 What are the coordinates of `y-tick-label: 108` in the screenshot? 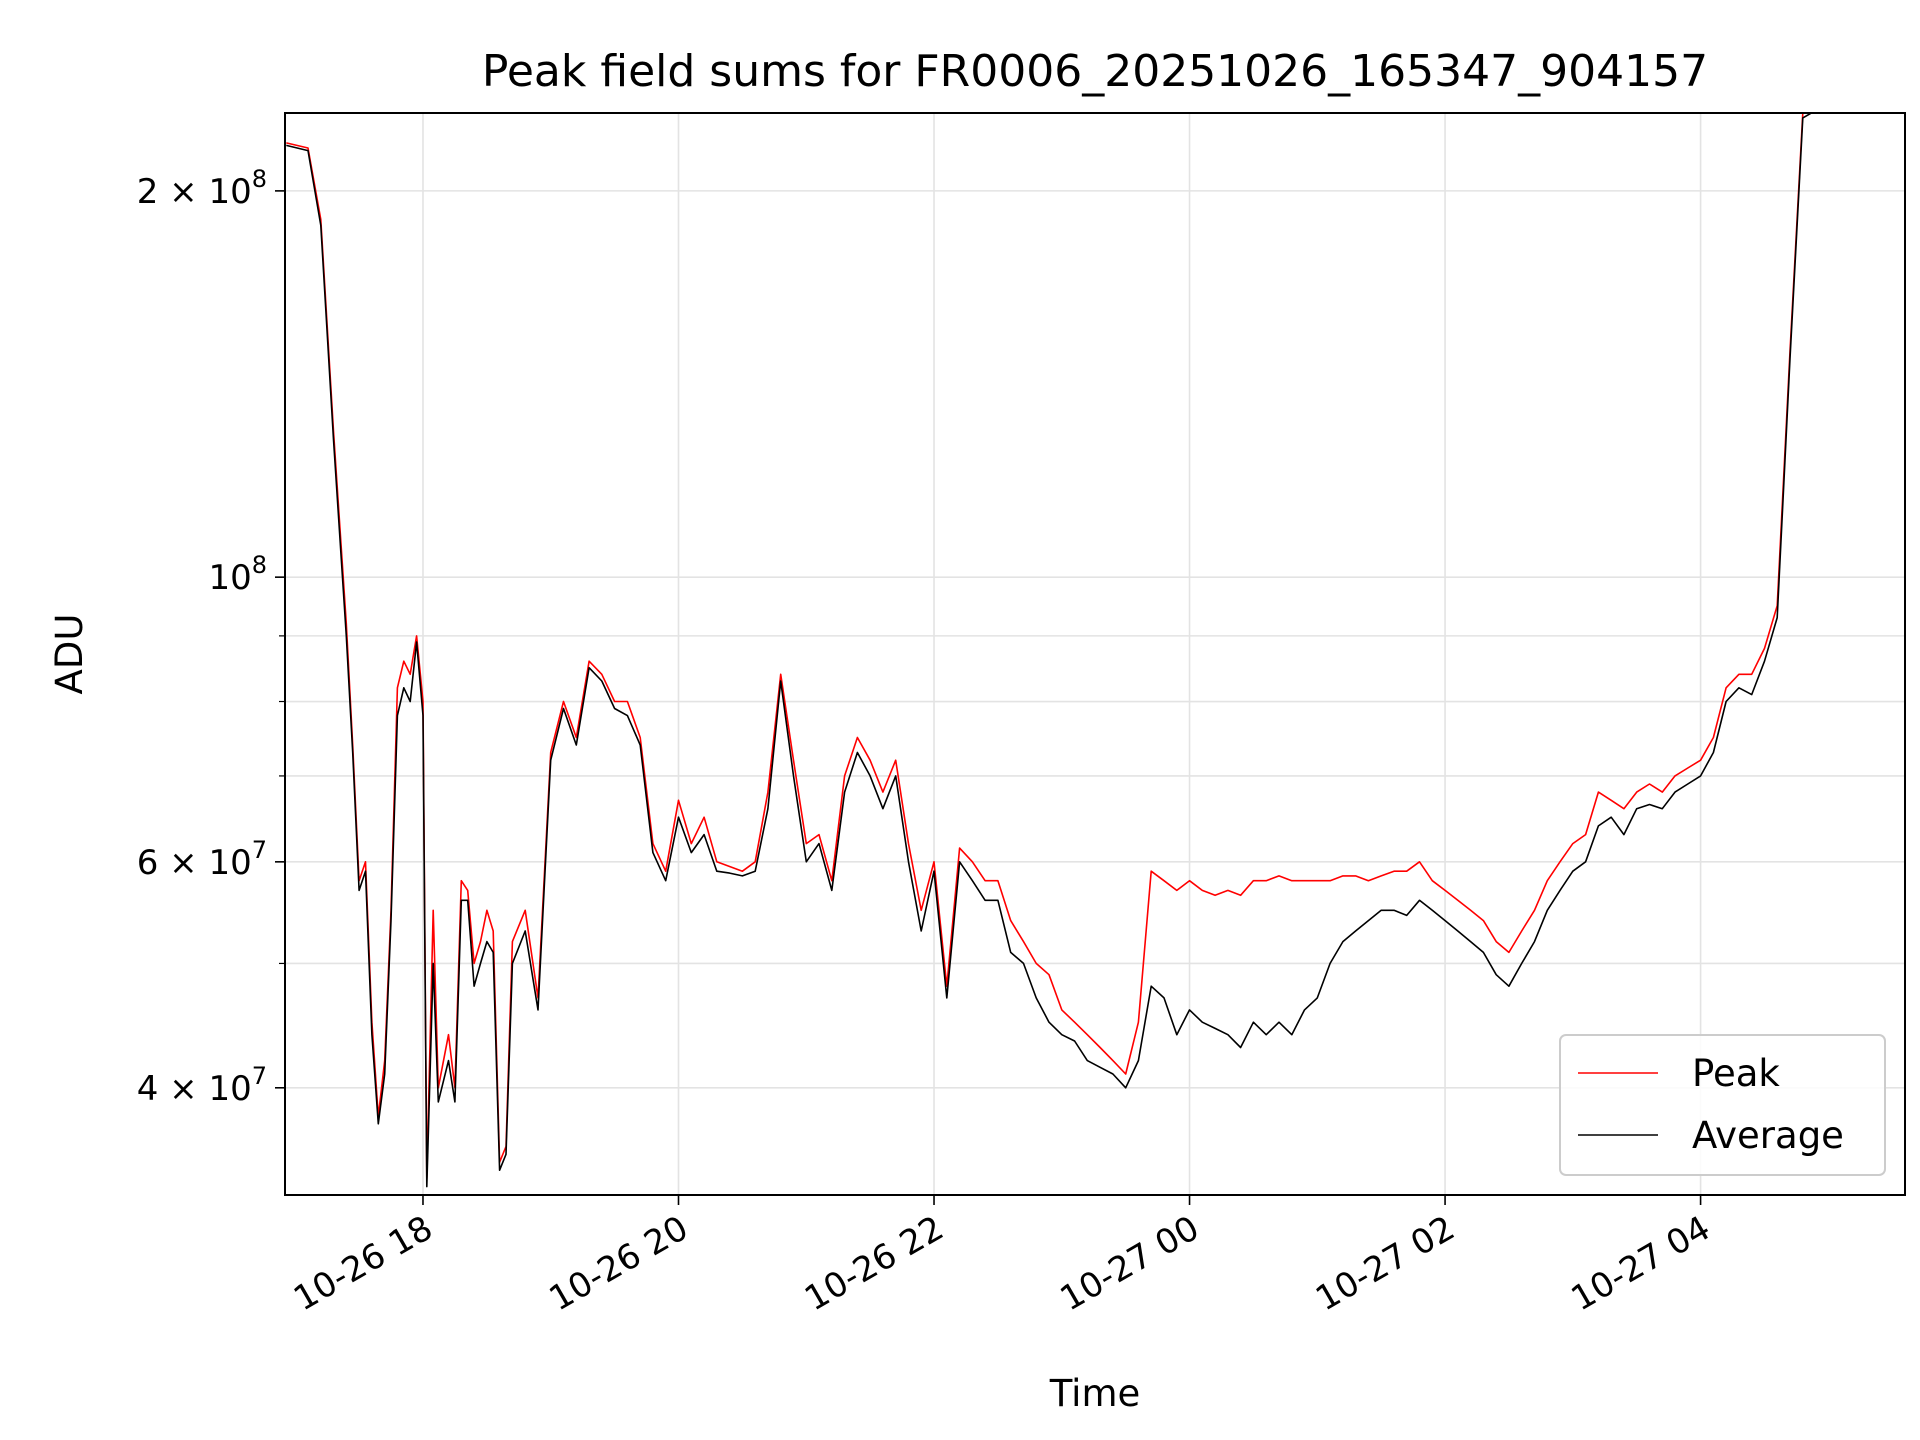 It's located at (237, 574).